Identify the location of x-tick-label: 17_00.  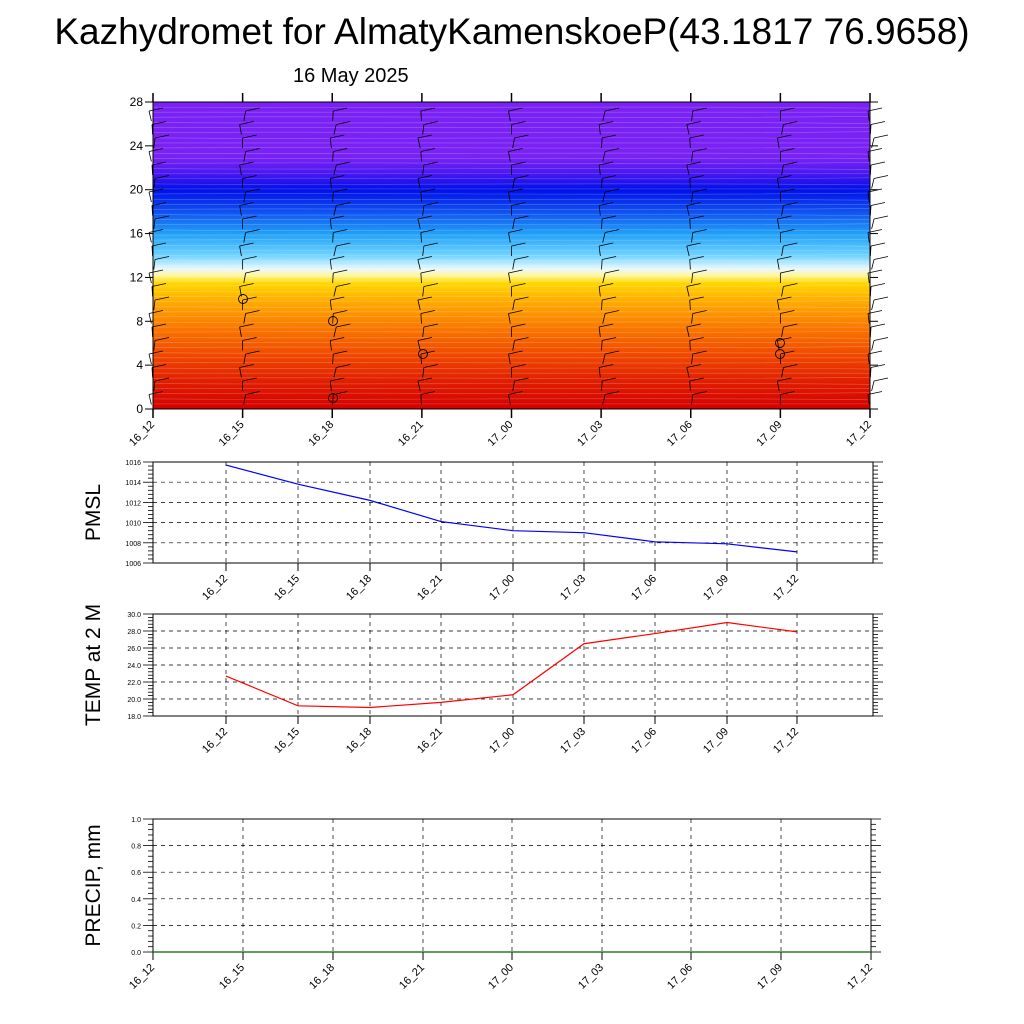
(501, 434).